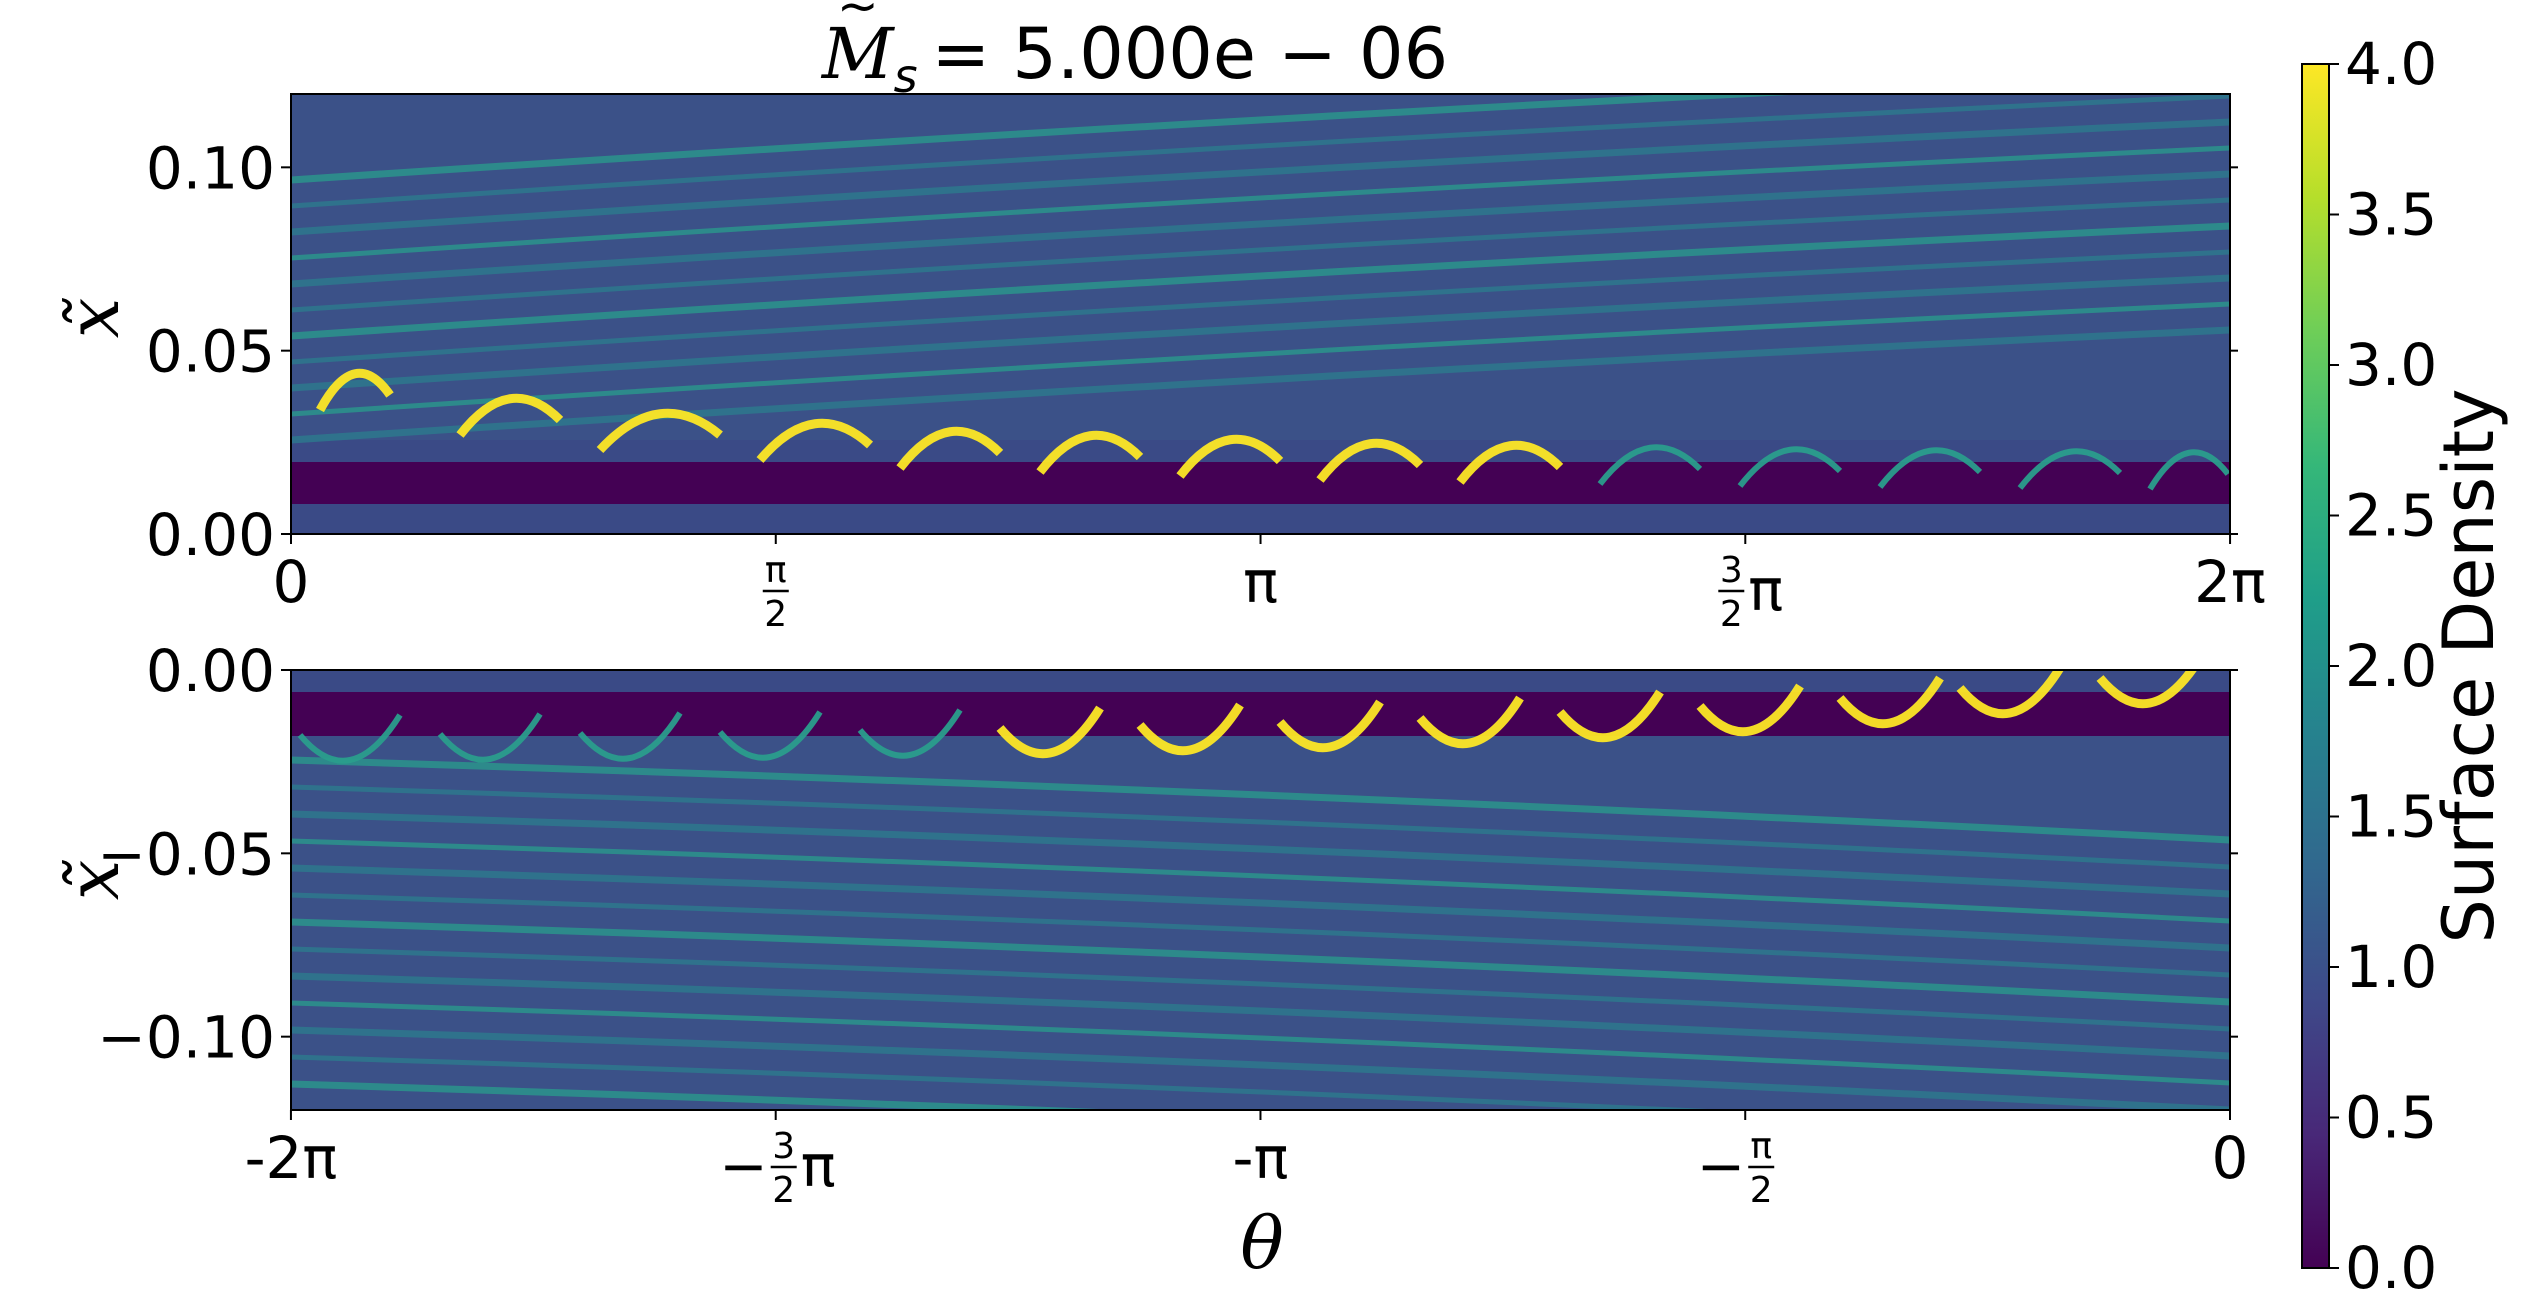  Describe the element at coordinates (93, 318) in the screenshot. I see `top-y-axis-label: x̃` at that location.